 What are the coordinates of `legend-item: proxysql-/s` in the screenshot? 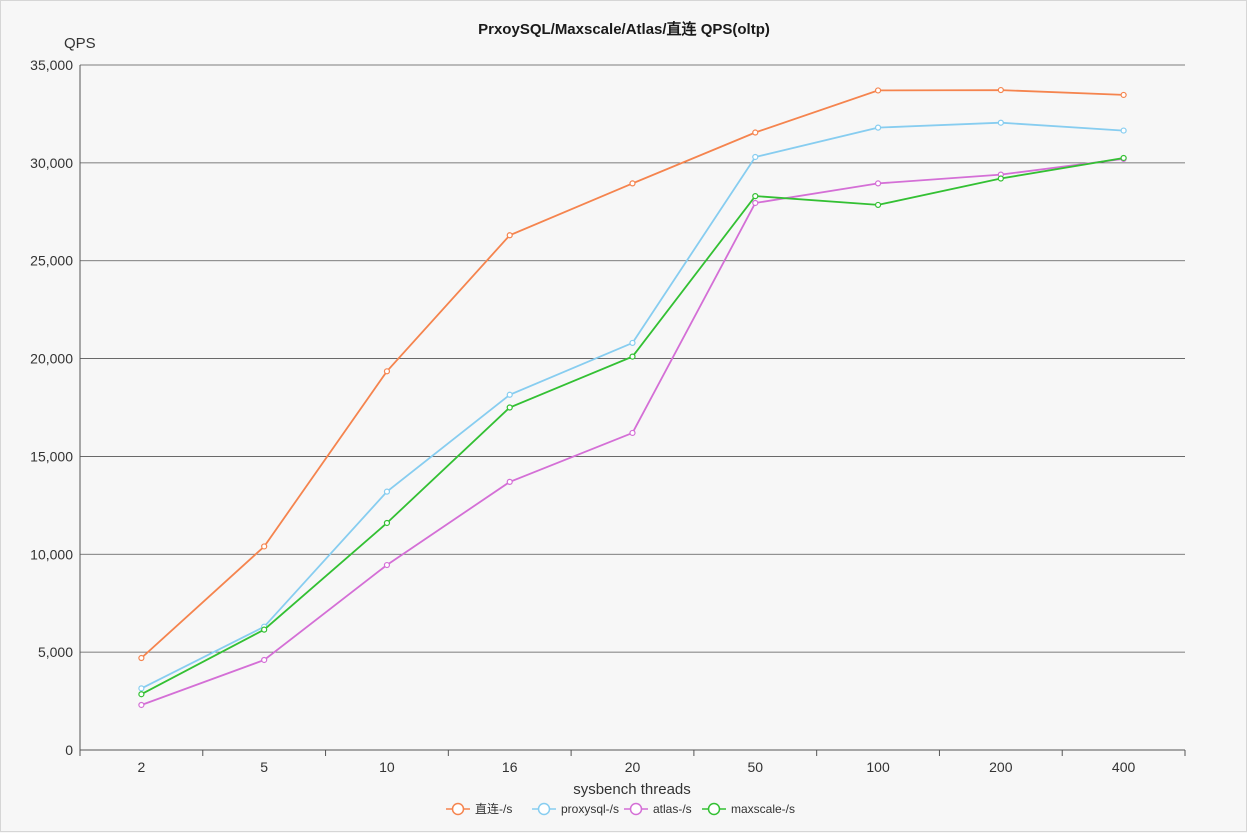 It's located at (575, 809).